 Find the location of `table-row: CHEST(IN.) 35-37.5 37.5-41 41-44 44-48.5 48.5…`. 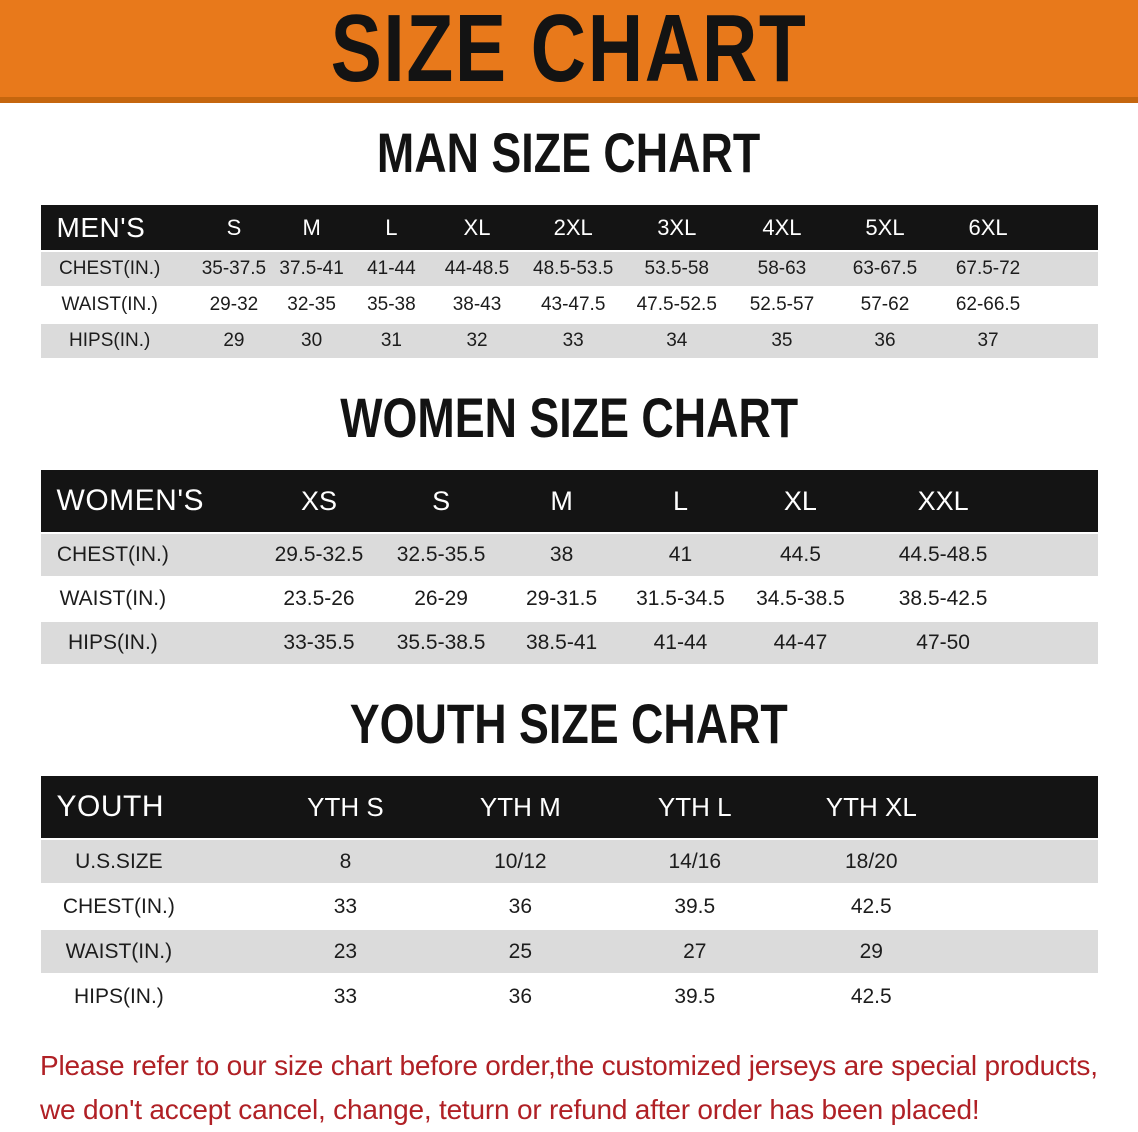

table-row: CHEST(IN.) 35-37.5 37.5-41 41-44 44-48.5 48.5… is located at coordinates (569, 269).